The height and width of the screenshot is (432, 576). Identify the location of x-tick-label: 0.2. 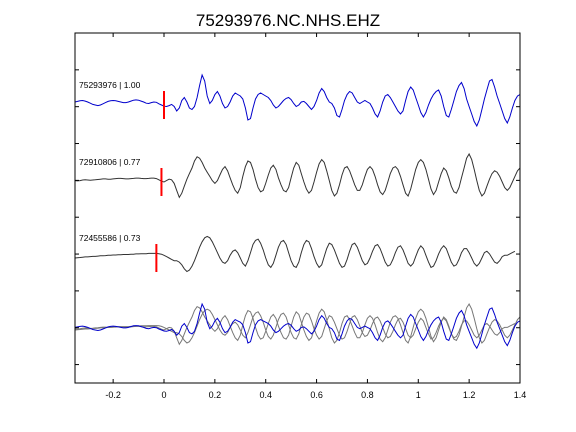
(215, 395).